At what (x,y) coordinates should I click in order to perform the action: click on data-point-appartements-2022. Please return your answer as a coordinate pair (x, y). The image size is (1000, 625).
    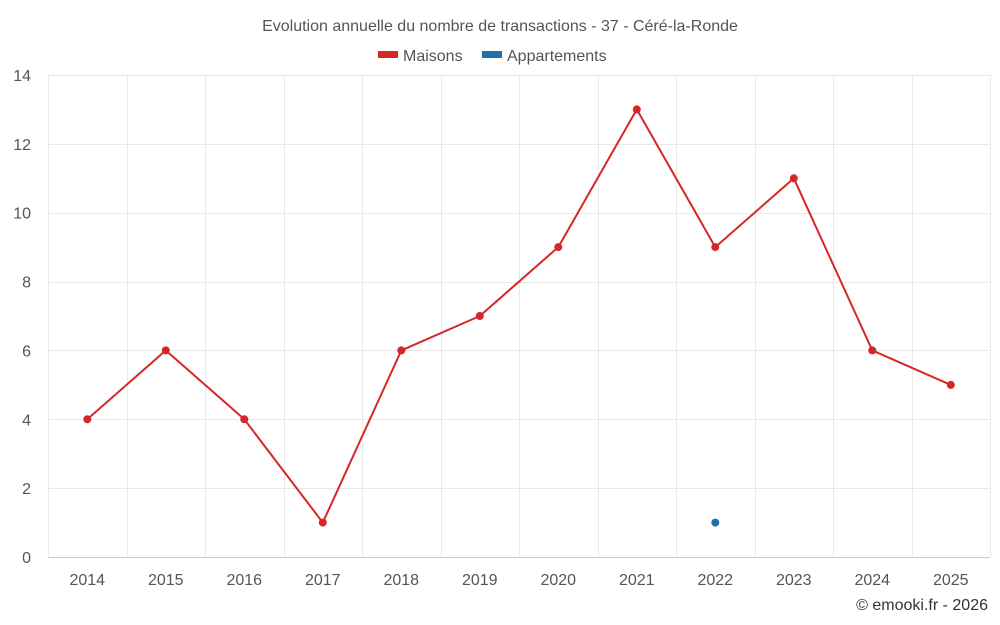
    Looking at the image, I should click on (715, 522).